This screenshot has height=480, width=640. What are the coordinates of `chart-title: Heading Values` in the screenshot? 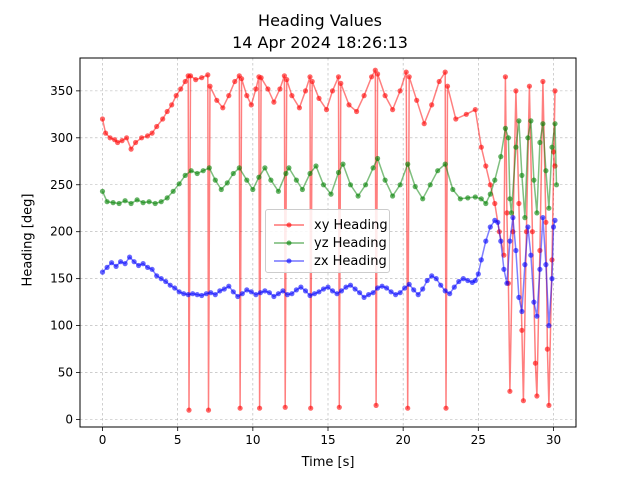 It's located at (320, 20).